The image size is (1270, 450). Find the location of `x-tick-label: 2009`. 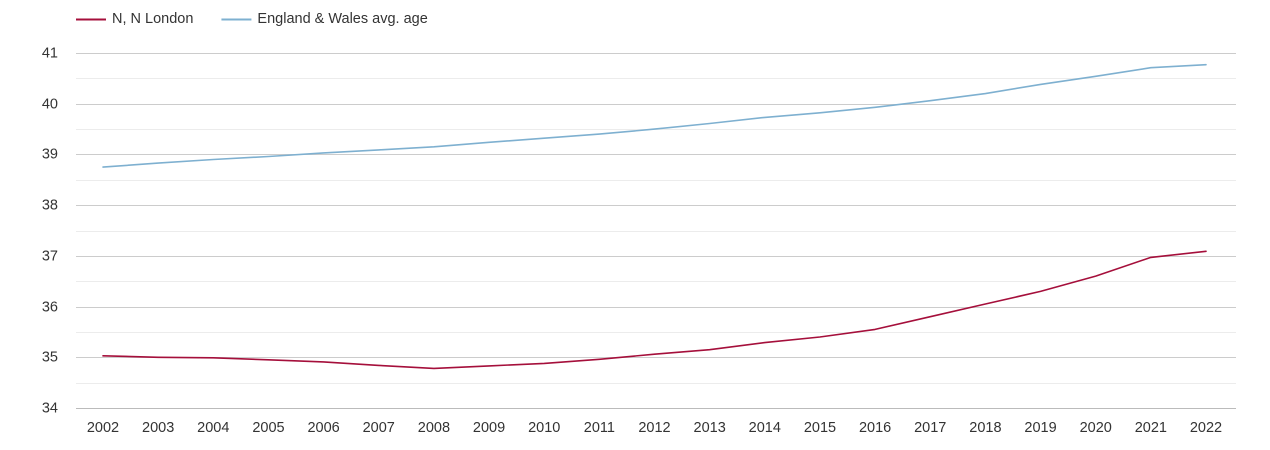

x-tick-label: 2009 is located at coordinates (489, 428).